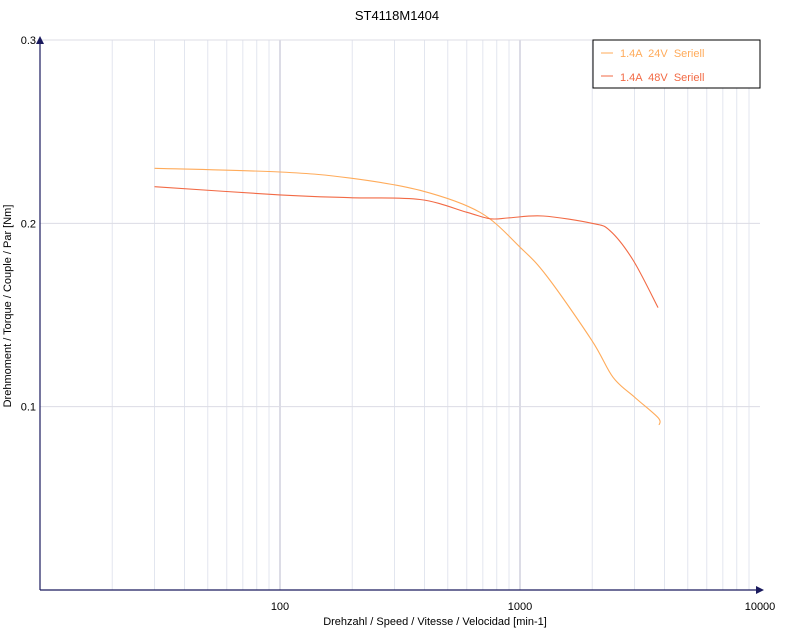 The image size is (800, 635). What do you see at coordinates (28, 224) in the screenshot?
I see `y-tick-label: 0.2` at bounding box center [28, 224].